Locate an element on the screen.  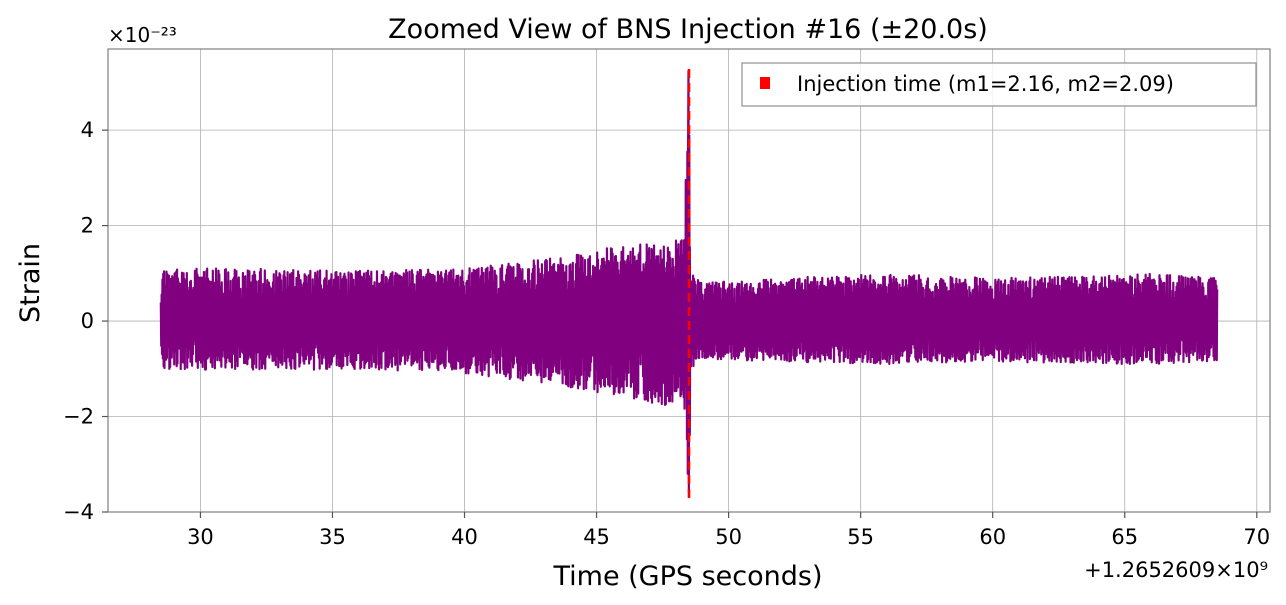
y-tick-label: 4 is located at coordinates (87, 130).